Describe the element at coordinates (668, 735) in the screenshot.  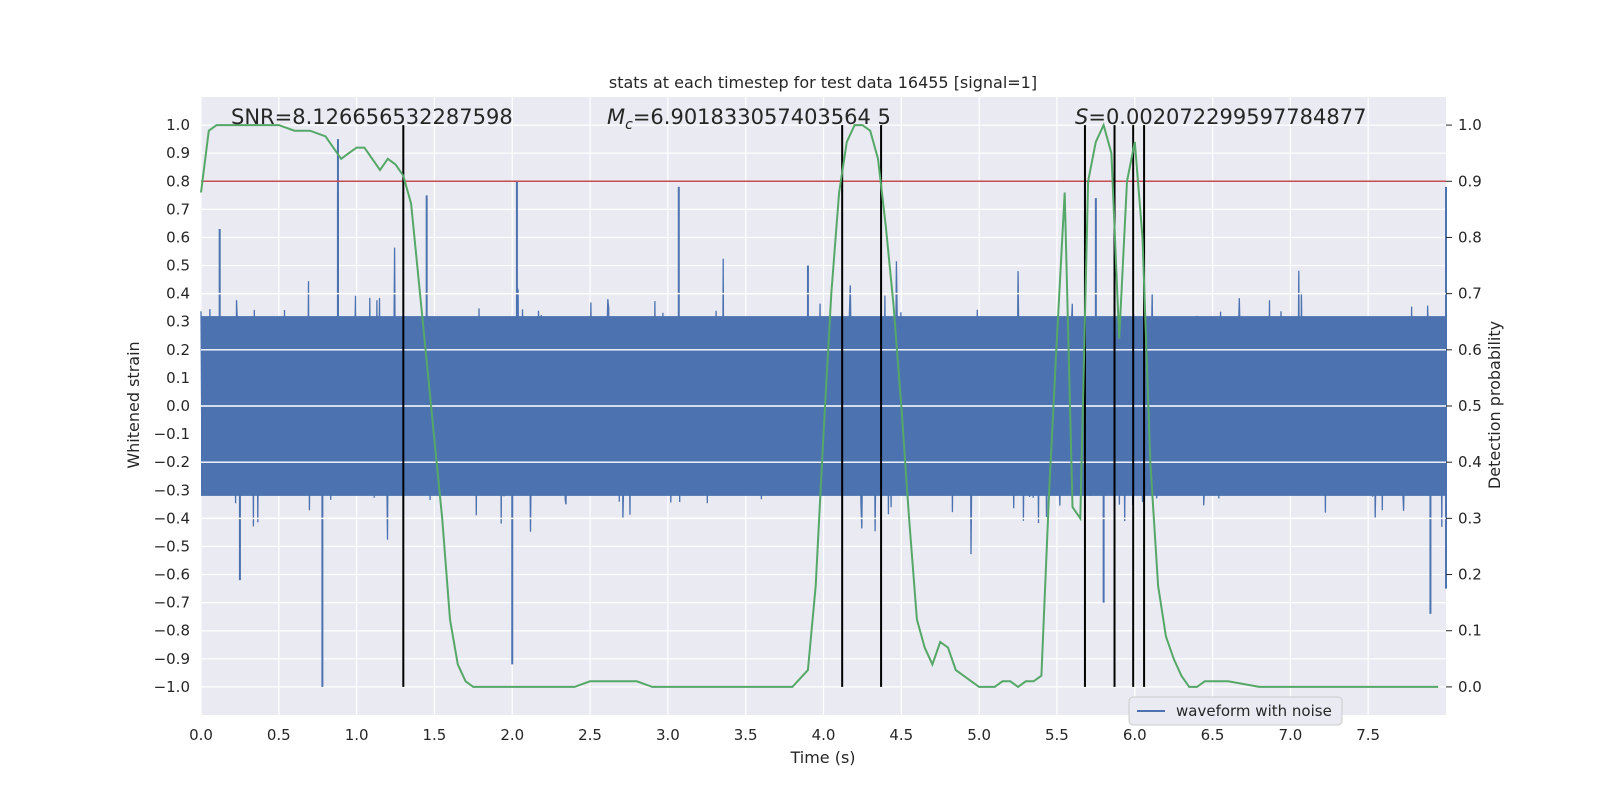
I see `x-tick-label: 3.0` at that location.